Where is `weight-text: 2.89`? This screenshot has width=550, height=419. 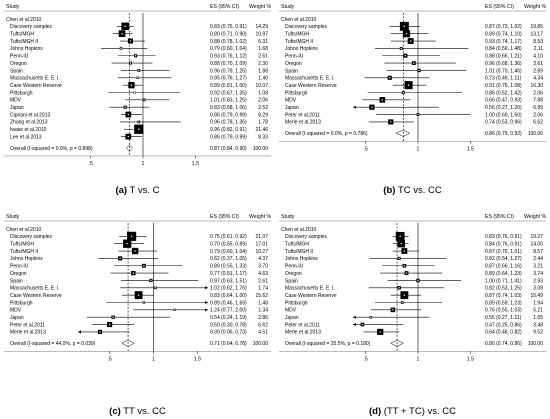
weight-text: 2.89 is located at coordinates (538, 71).